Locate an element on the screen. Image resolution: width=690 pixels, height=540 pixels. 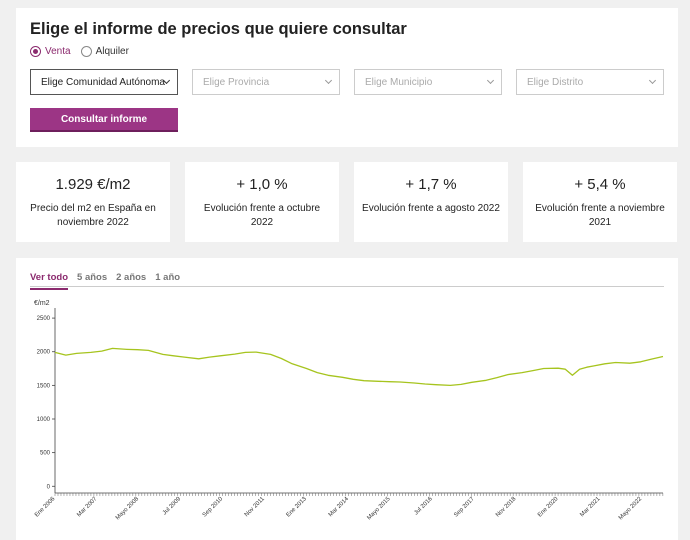
tab-2-anos: 2 años is located at coordinates (131, 277).